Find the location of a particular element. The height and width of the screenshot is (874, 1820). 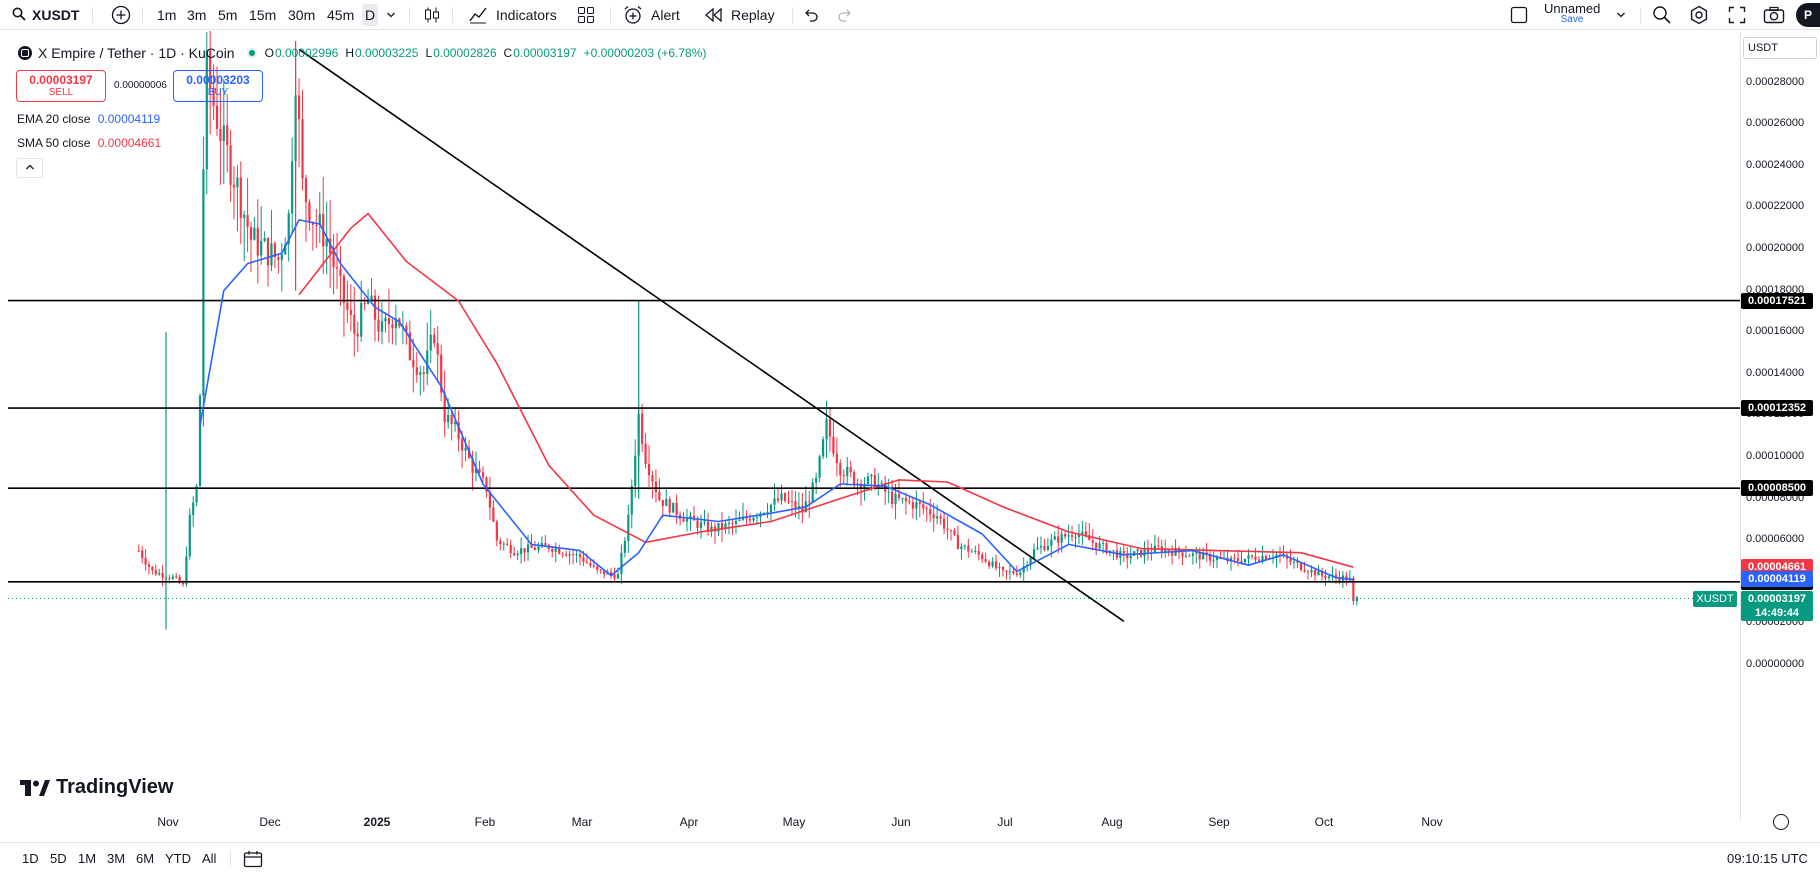

sma-value: 0.00004661 is located at coordinates (129, 143).